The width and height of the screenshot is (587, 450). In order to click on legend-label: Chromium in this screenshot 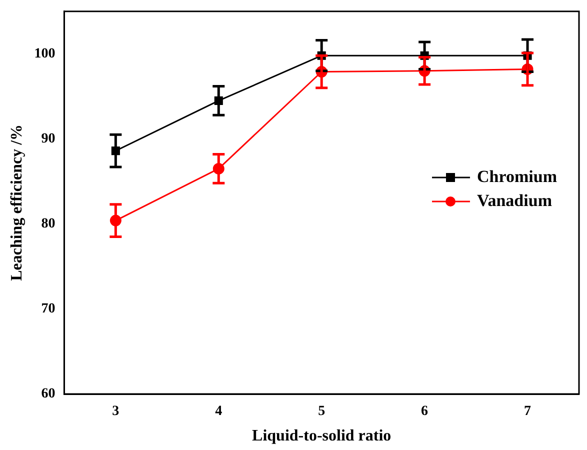, I will do `click(517, 177)`.